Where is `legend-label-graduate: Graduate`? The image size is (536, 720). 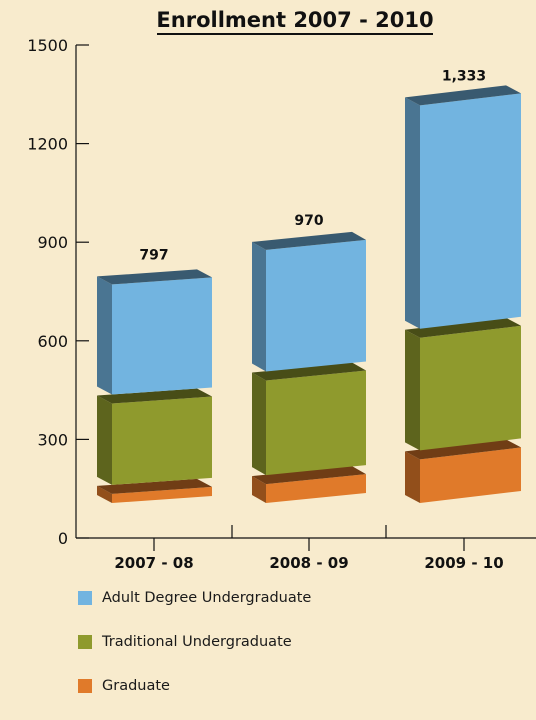 legend-label-graduate: Graduate is located at coordinates (136, 686).